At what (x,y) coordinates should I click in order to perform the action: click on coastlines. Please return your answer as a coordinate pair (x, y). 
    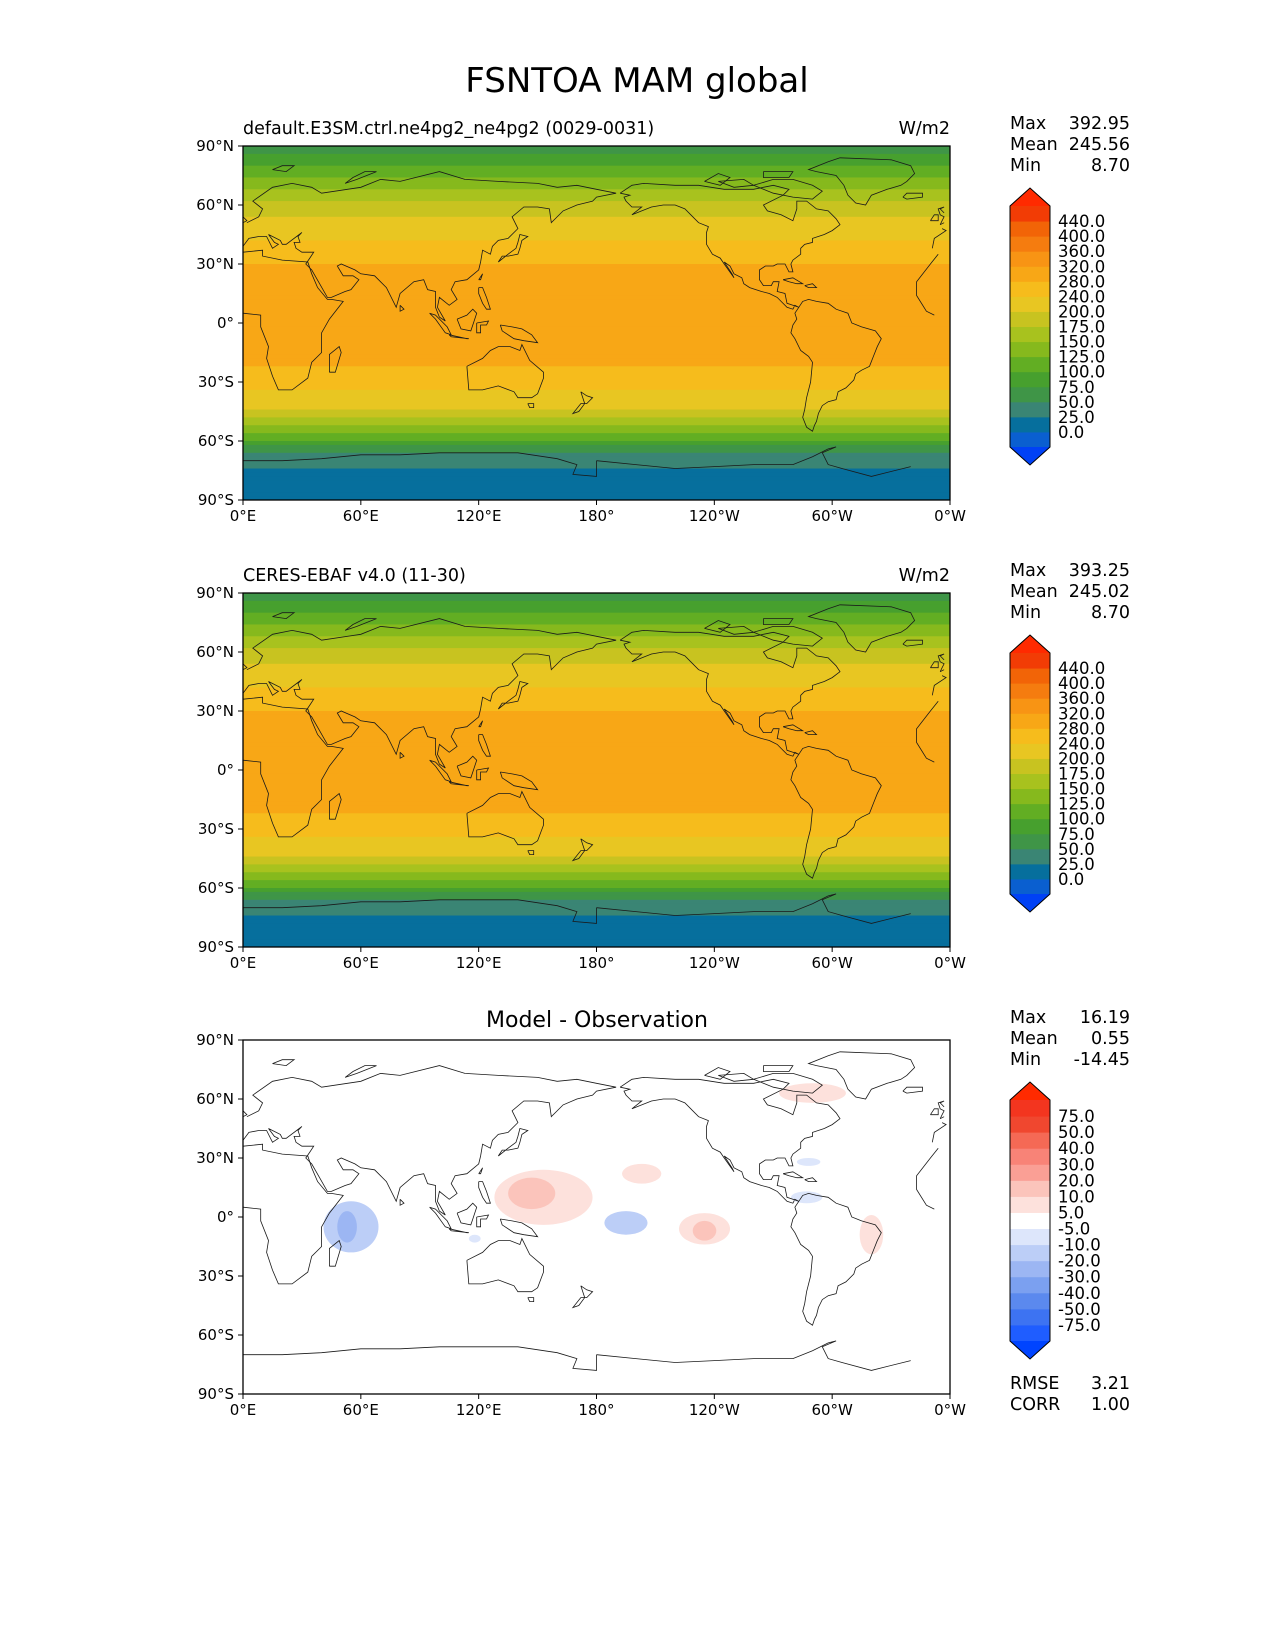
    Looking at the image, I should click on (595, 764).